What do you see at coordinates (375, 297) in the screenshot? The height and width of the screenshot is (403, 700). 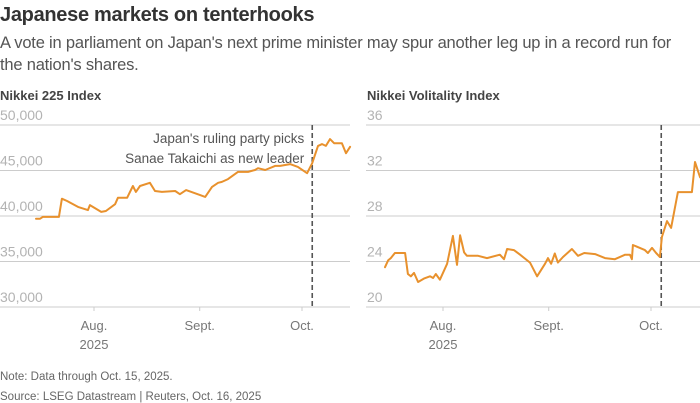 I see `vix-ytick-label: 20` at bounding box center [375, 297].